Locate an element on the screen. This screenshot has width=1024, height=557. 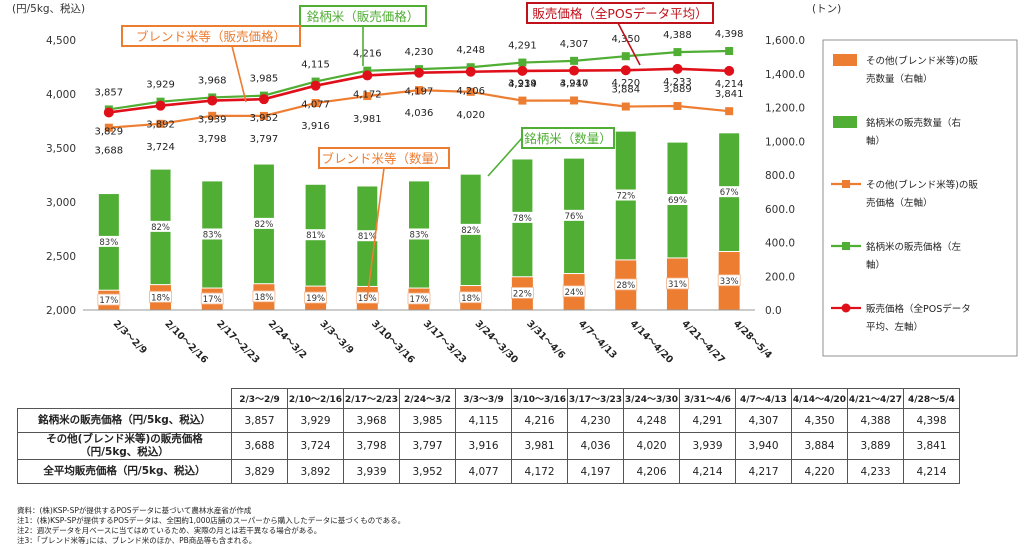
table-cell: 3,916 is located at coordinates (483, 446).